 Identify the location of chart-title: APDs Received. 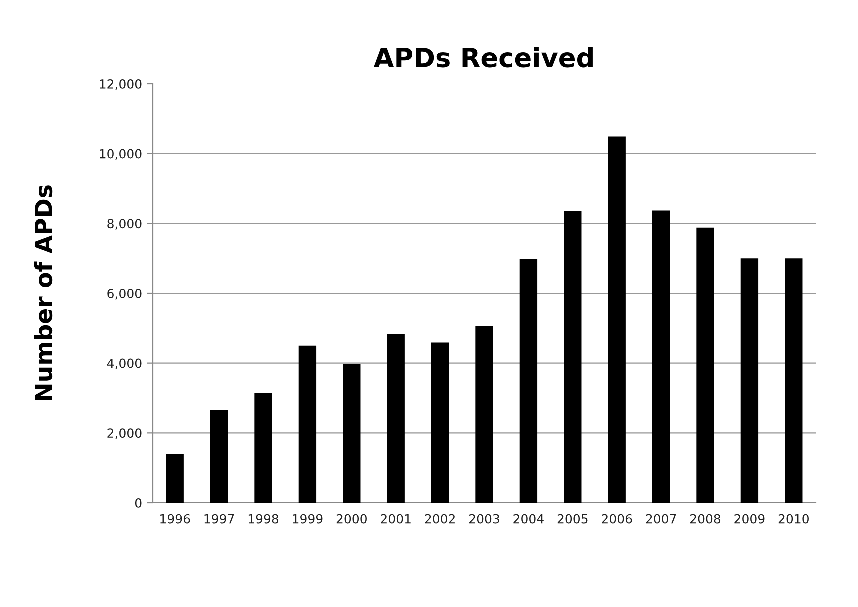
(483, 57).